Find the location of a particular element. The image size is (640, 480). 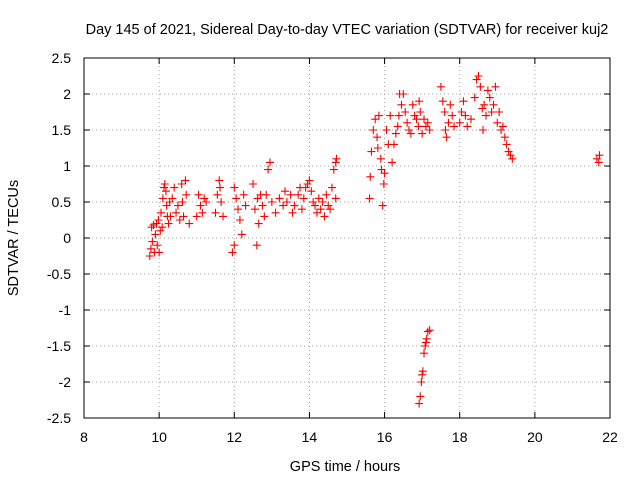

y-tick-label: -2.5 is located at coordinates (59, 418).